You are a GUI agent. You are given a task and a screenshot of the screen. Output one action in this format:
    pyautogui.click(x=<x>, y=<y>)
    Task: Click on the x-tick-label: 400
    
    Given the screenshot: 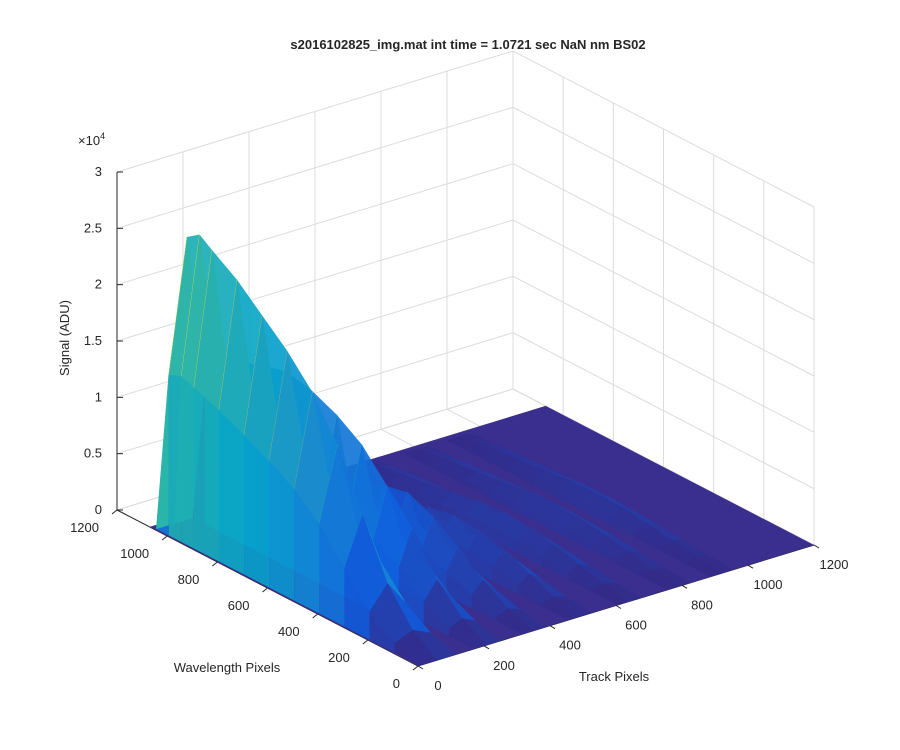 What is the action you would take?
    pyautogui.click(x=570, y=645)
    